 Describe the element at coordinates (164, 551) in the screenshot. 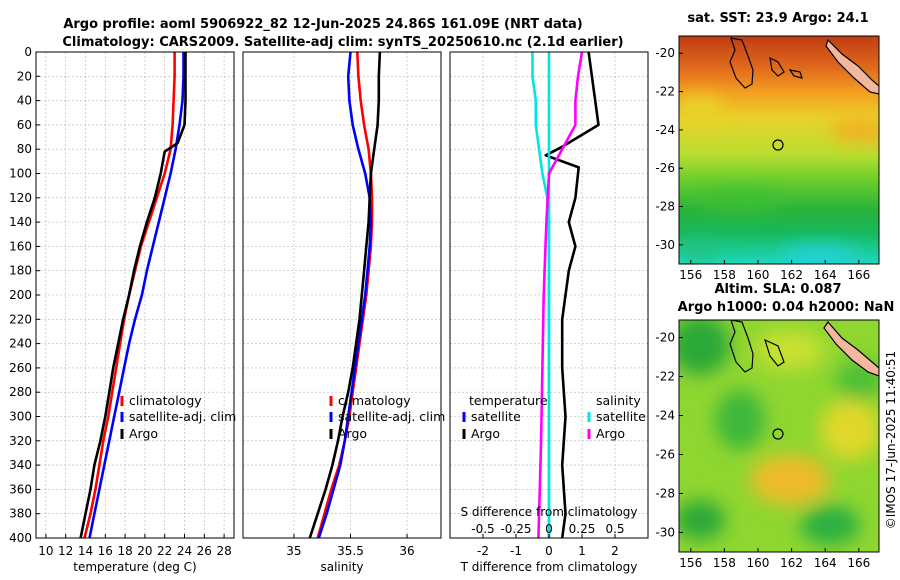

I see `x-tick-label: 22` at that location.